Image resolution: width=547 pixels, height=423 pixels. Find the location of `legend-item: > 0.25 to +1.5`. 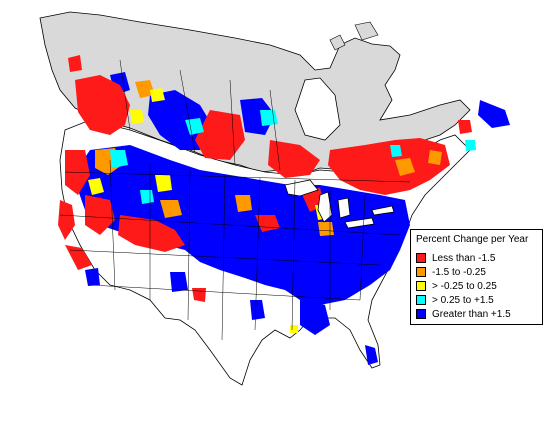

legend-item: > 0.25 to +1.5 is located at coordinates (455, 300).